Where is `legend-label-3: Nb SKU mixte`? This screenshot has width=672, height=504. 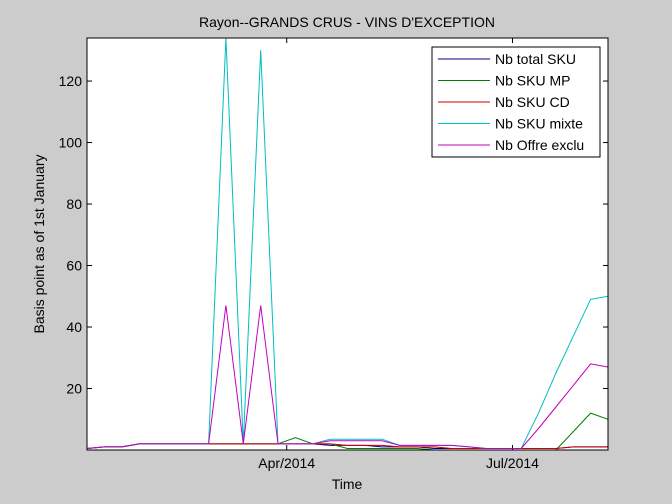 legend-label-3: Nb SKU mixte is located at coordinates (539, 124).